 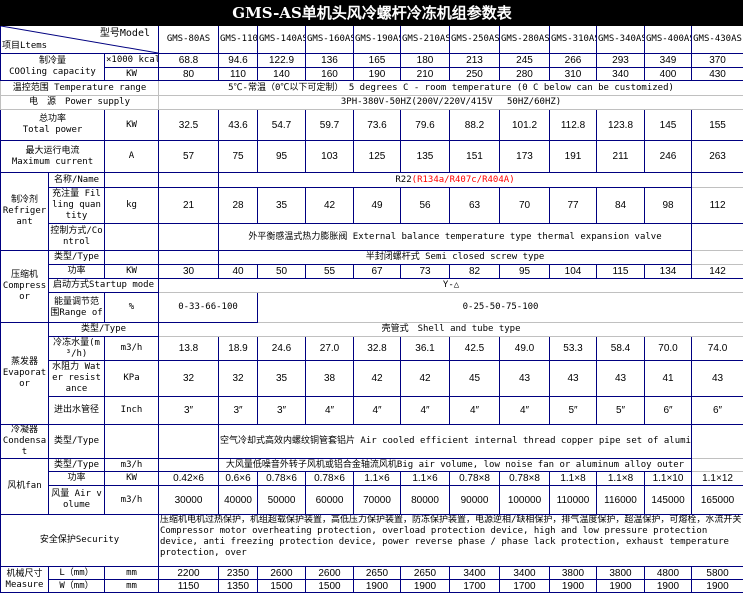 I want to click on unit-cell: KPa, so click(x=132, y=379).